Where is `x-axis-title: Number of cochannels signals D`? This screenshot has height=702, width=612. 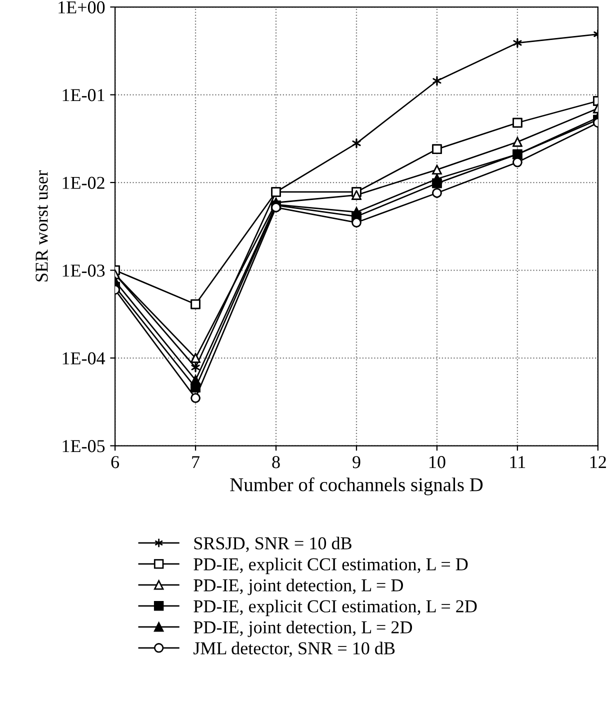 x-axis-title: Number of cochannels signals D is located at coordinates (356, 486).